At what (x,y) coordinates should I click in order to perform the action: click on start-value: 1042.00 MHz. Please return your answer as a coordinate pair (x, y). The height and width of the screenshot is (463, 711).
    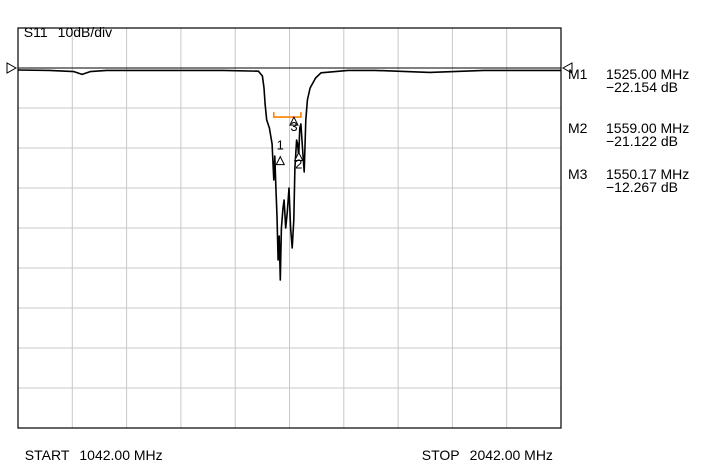
    Looking at the image, I should click on (121, 455).